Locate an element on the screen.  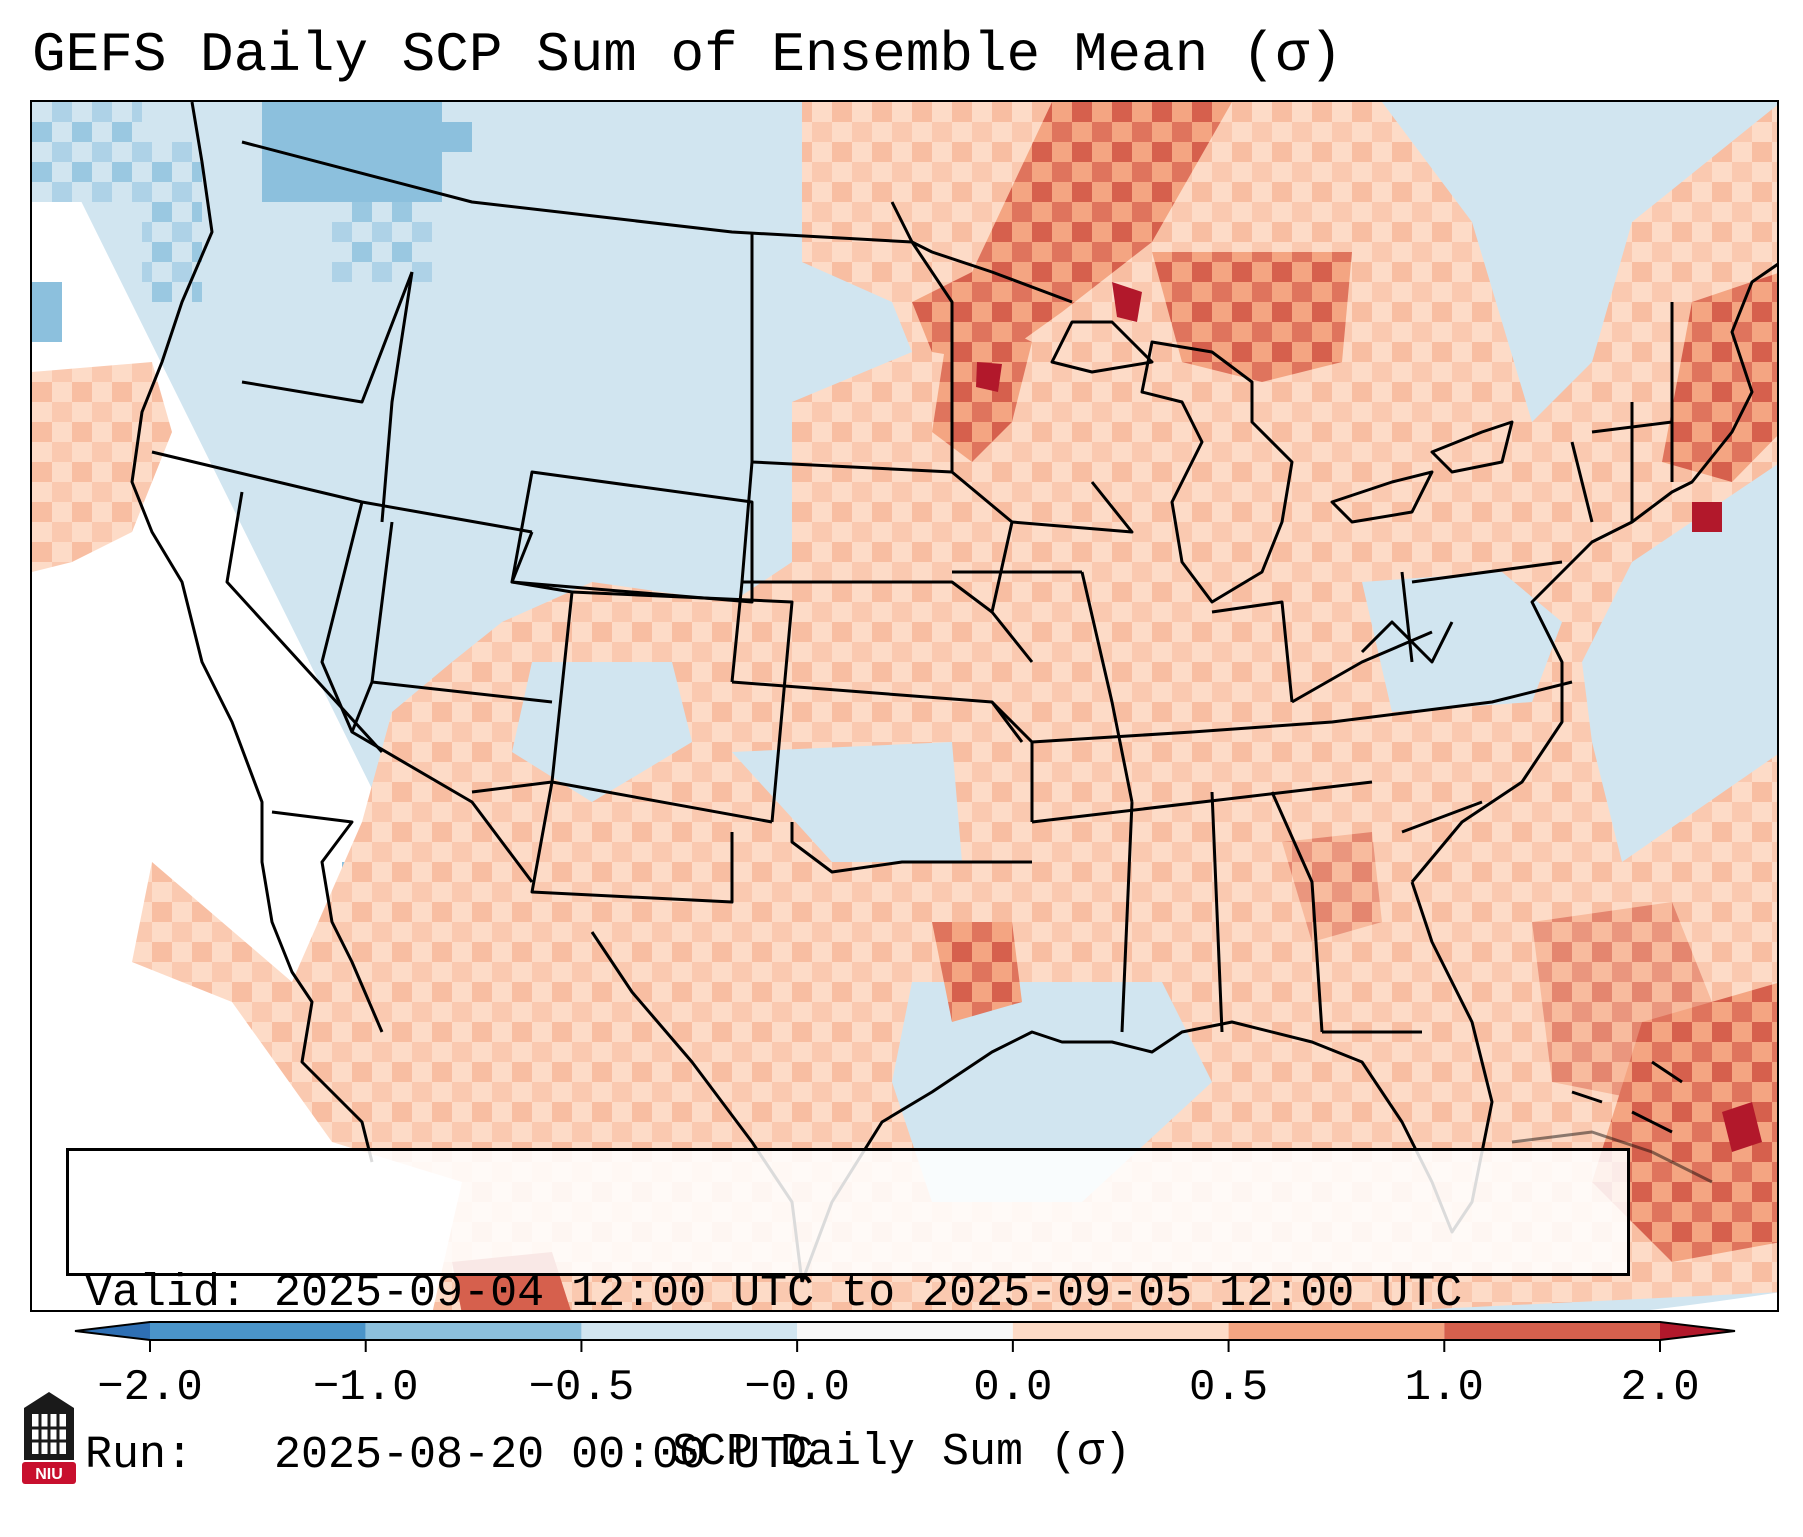
colorbar-extend-high is located at coordinates (1697, 1331).